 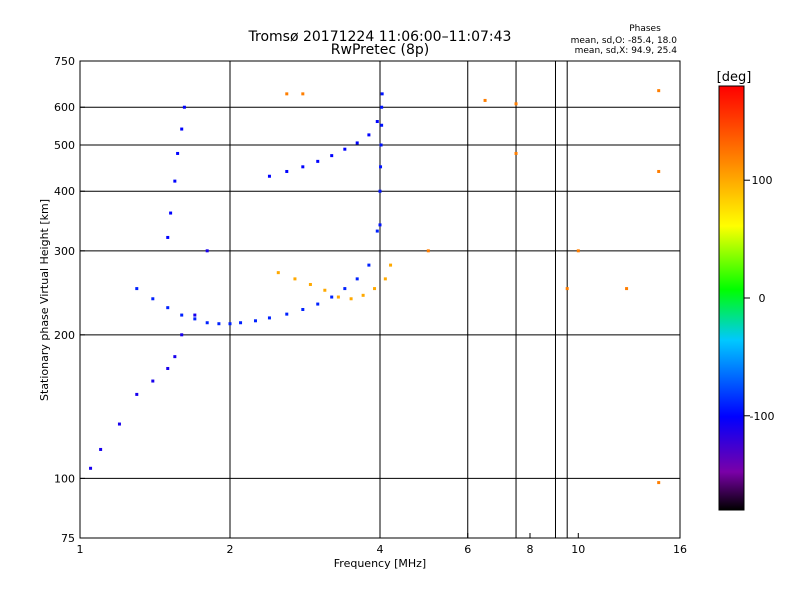 I want to click on y-axis-label: Stationary phase Virtual Height [km], so click(x=44, y=300).